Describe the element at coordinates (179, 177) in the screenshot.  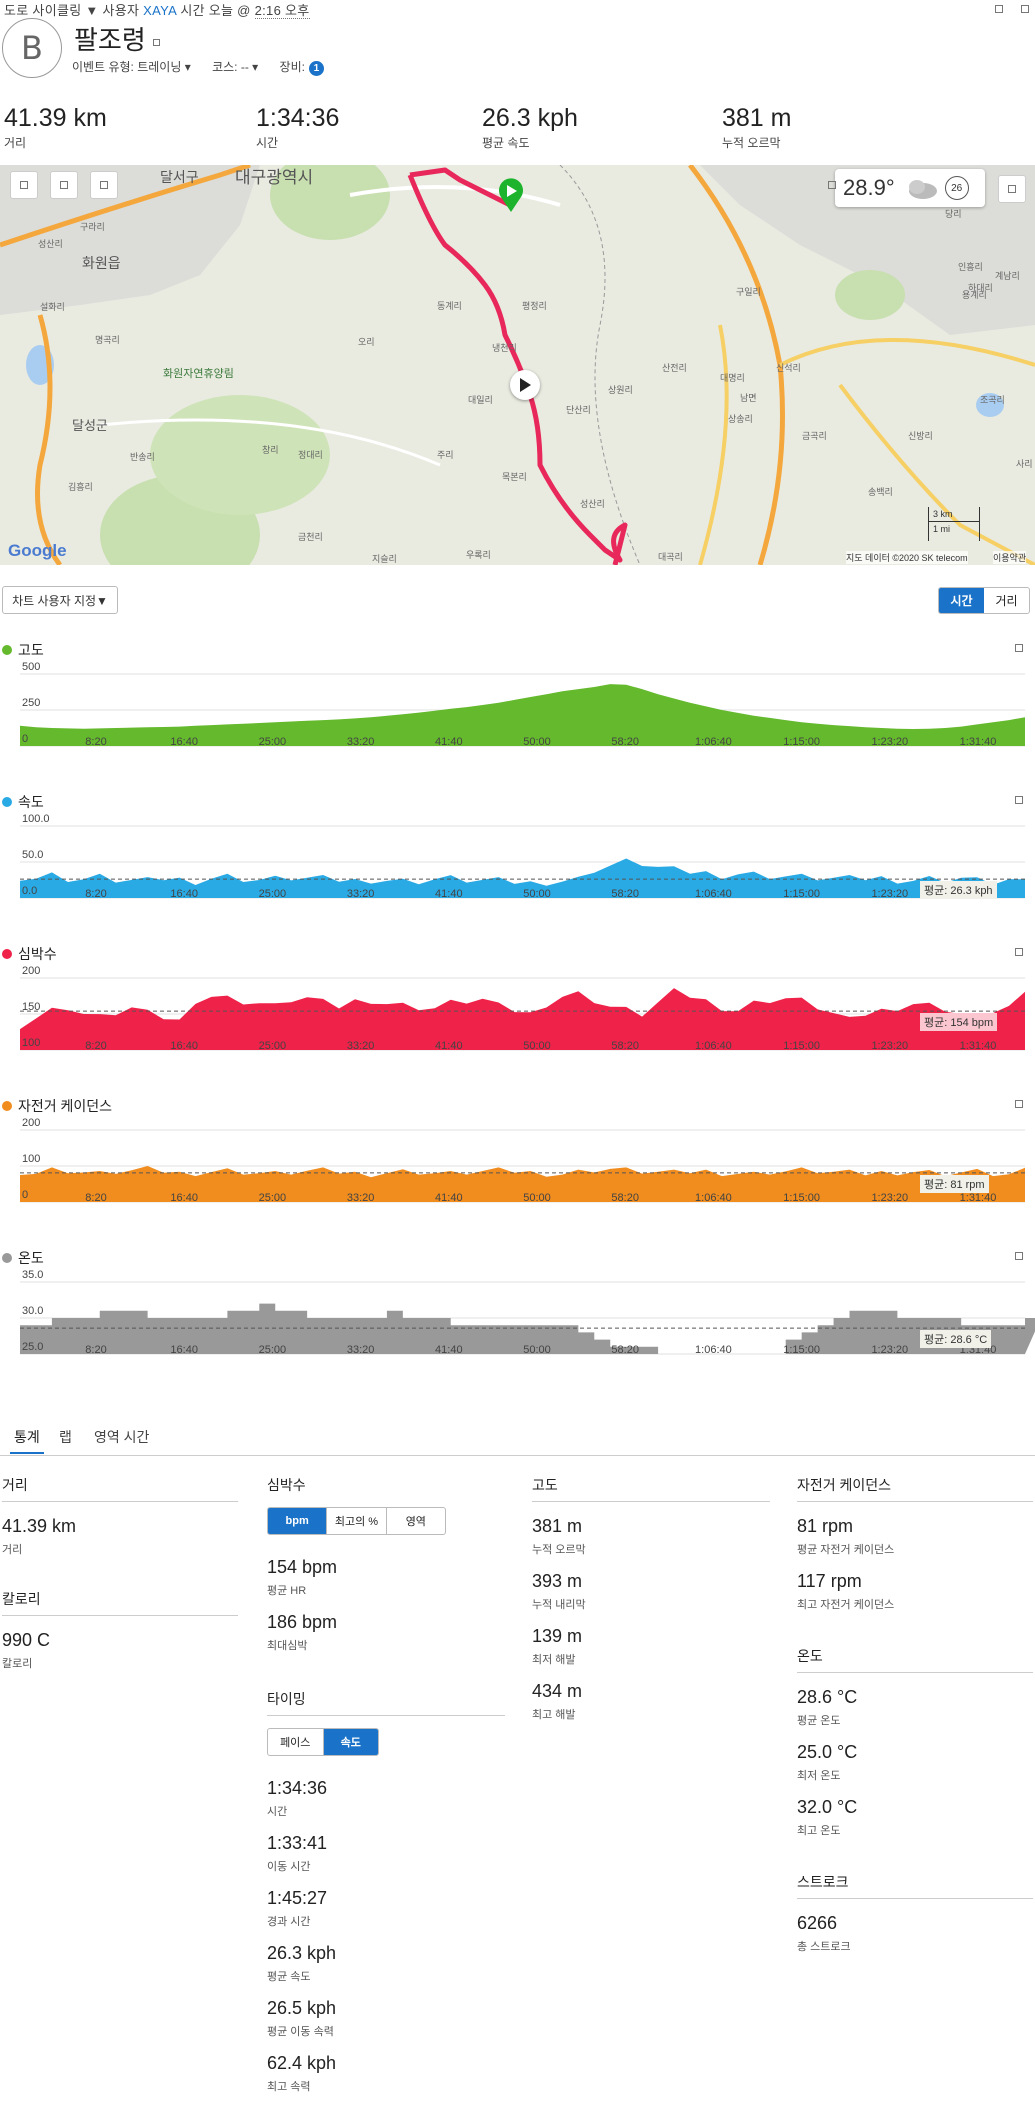
I see `map-place: 달서구` at that location.